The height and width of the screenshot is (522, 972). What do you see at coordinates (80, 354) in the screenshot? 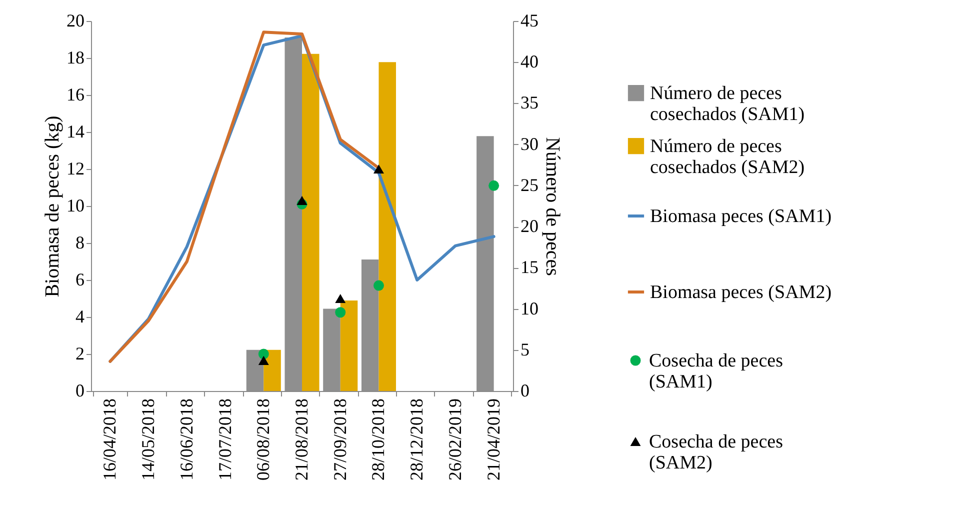
I see `y-tick-label: 2` at bounding box center [80, 354].